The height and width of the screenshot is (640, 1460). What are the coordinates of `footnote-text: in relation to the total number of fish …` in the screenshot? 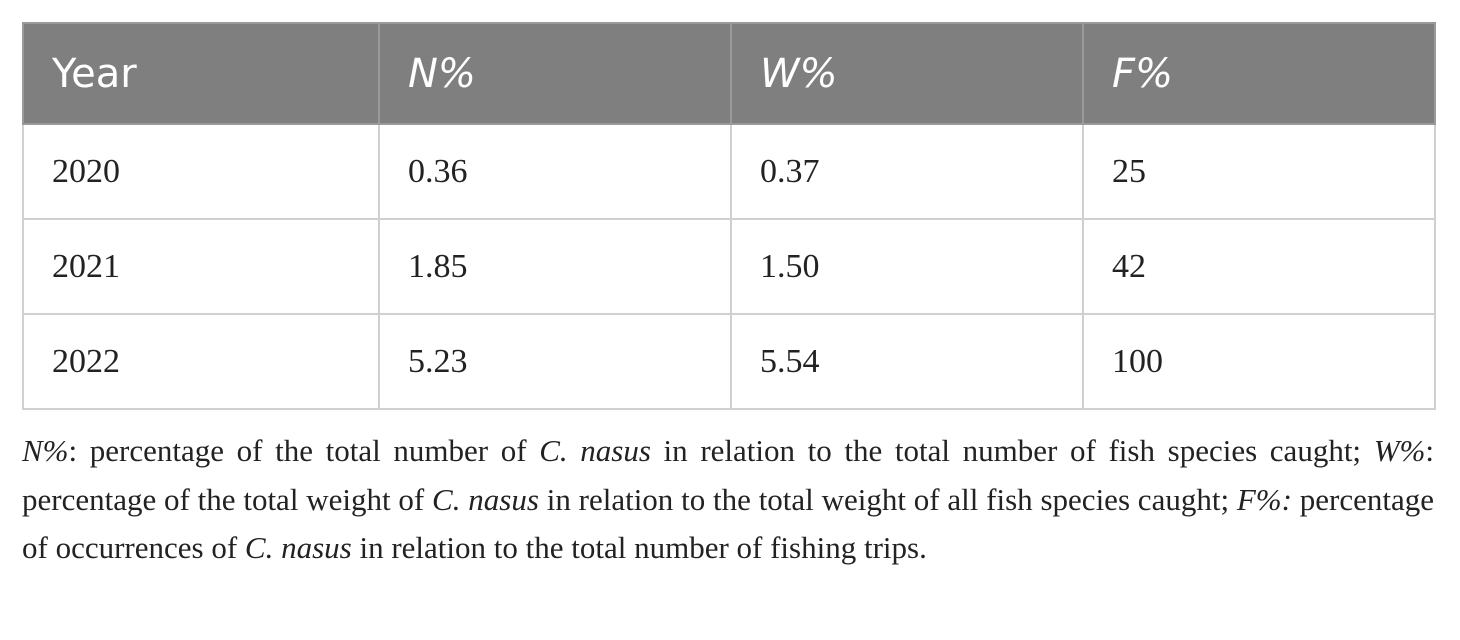 It's located at (1012, 450).